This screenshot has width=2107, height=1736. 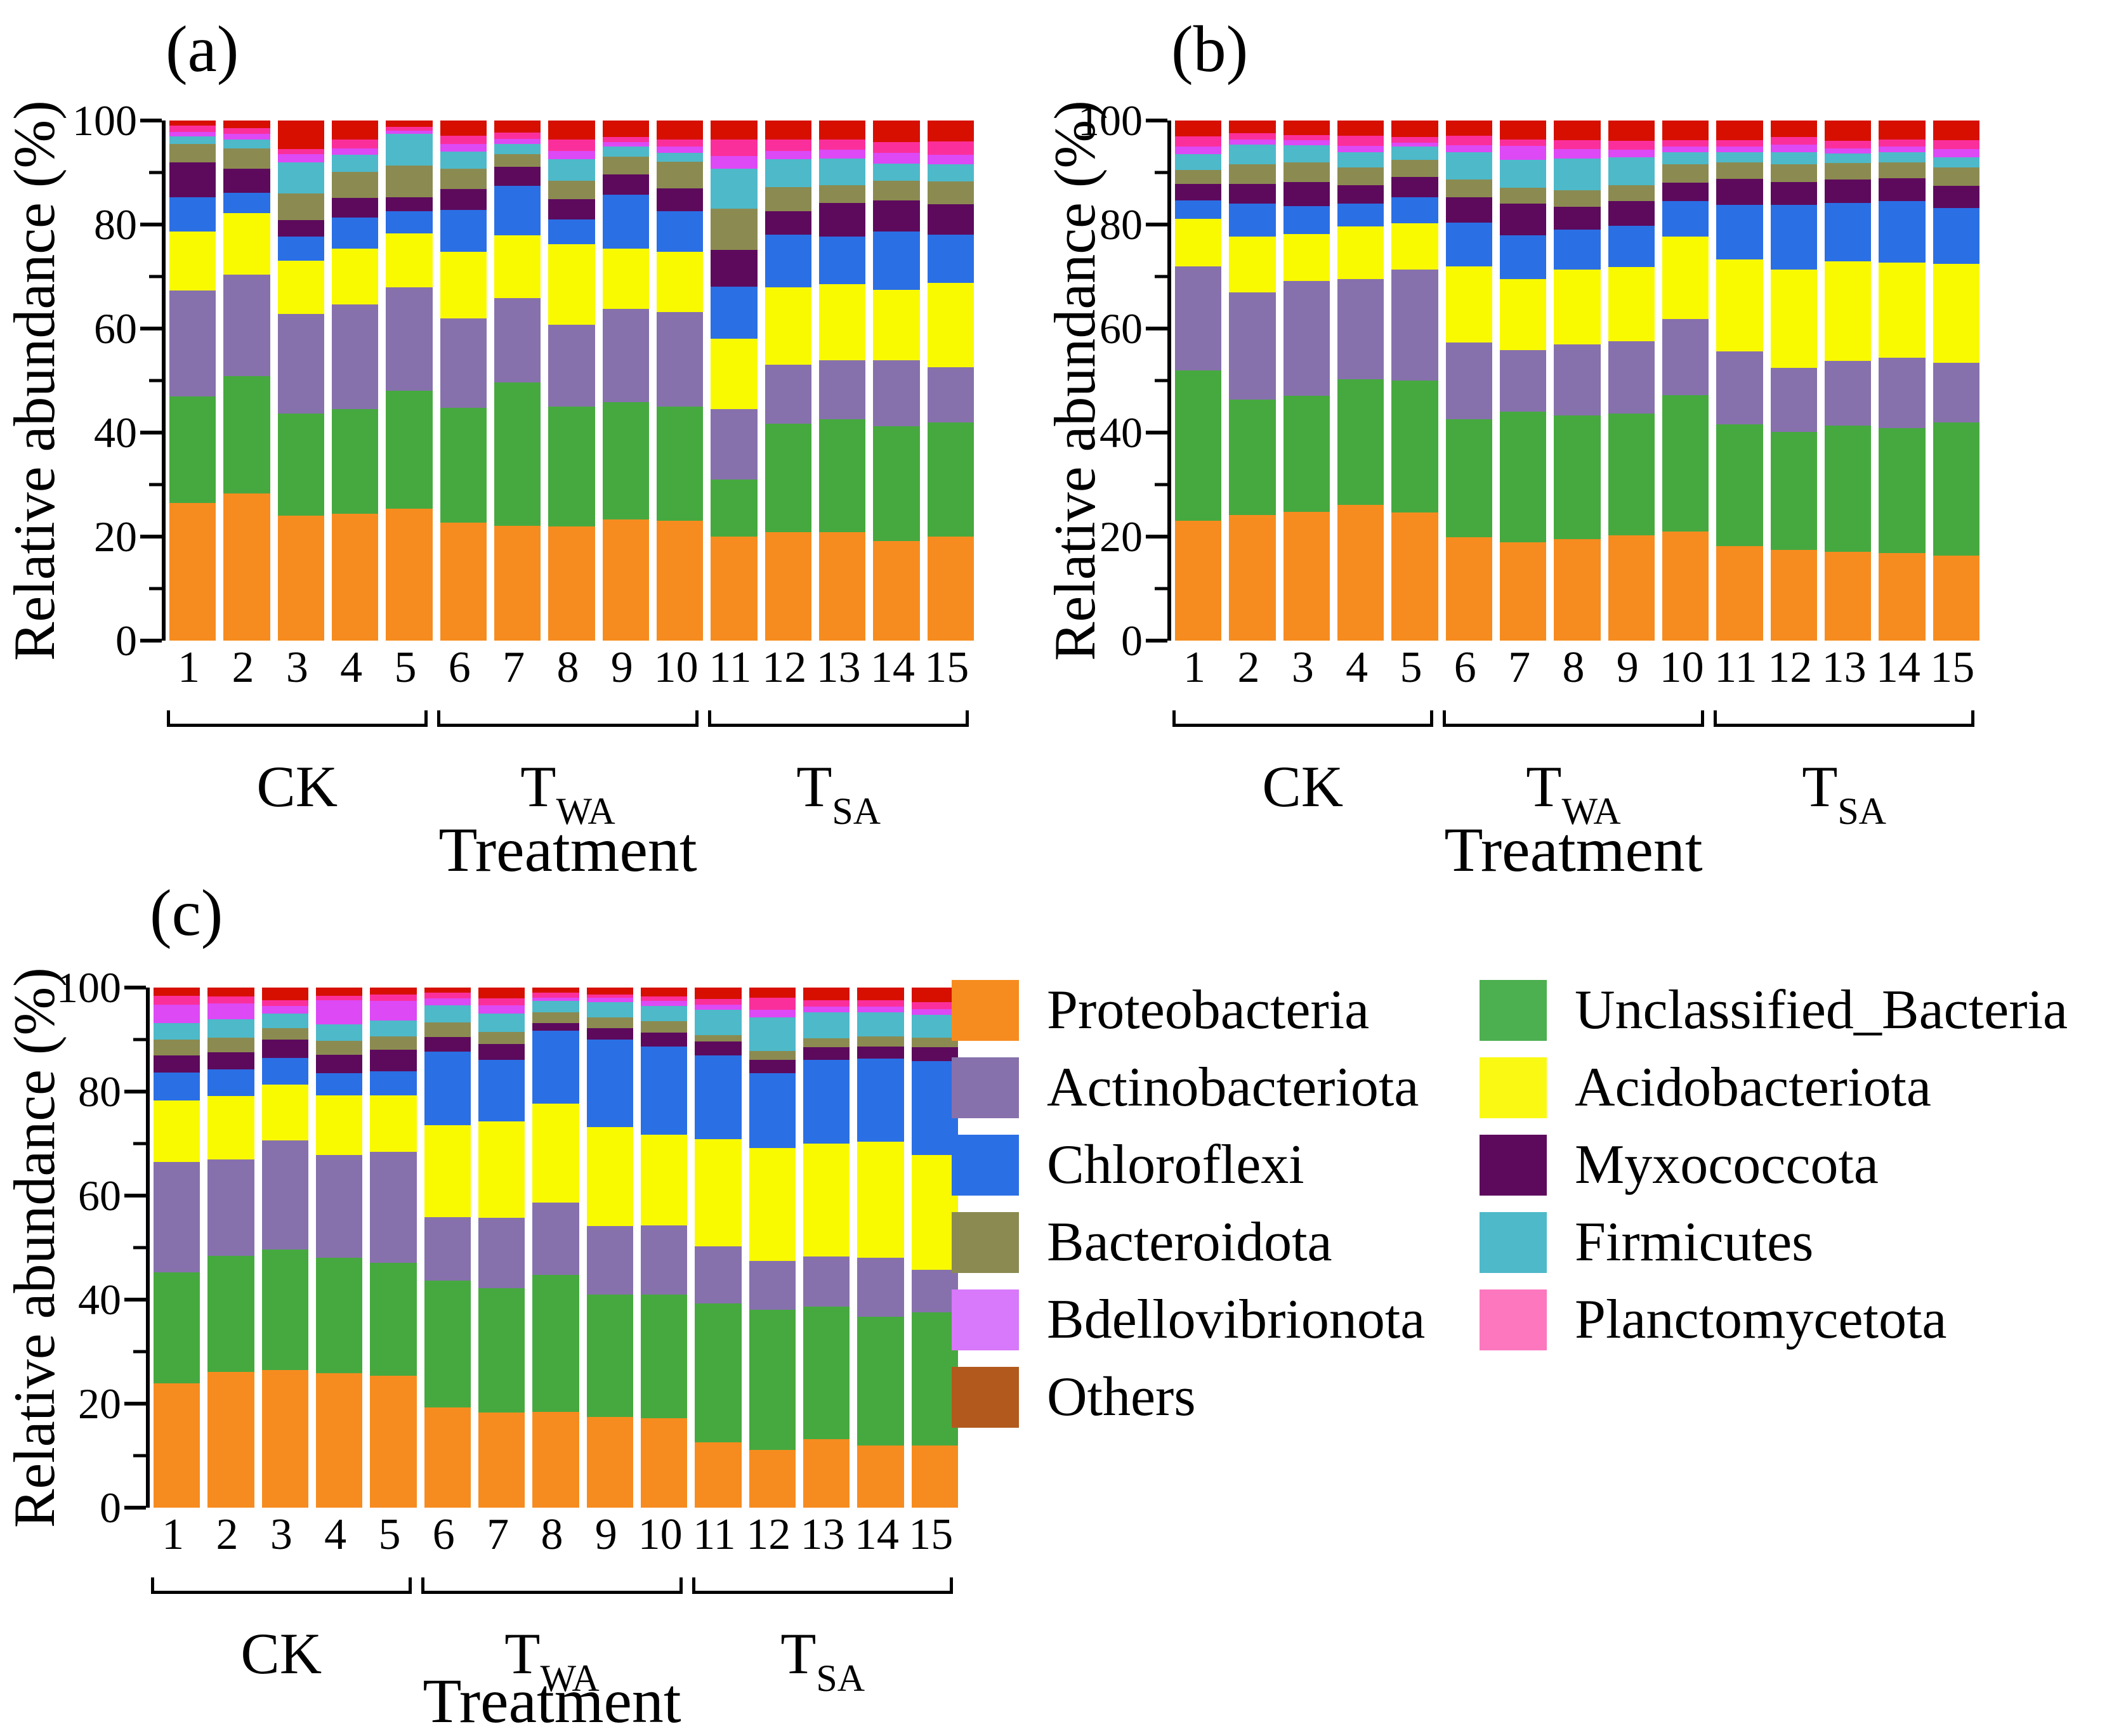 I want to click on bars-layer, so click(x=556, y=1248).